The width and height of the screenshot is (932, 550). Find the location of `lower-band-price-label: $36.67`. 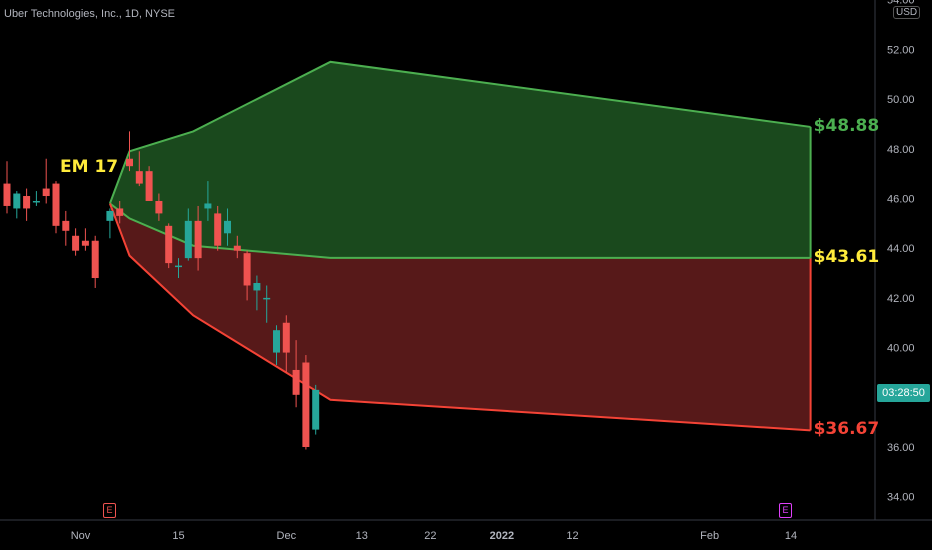

lower-band-price-label: $36.67 is located at coordinates (846, 429).